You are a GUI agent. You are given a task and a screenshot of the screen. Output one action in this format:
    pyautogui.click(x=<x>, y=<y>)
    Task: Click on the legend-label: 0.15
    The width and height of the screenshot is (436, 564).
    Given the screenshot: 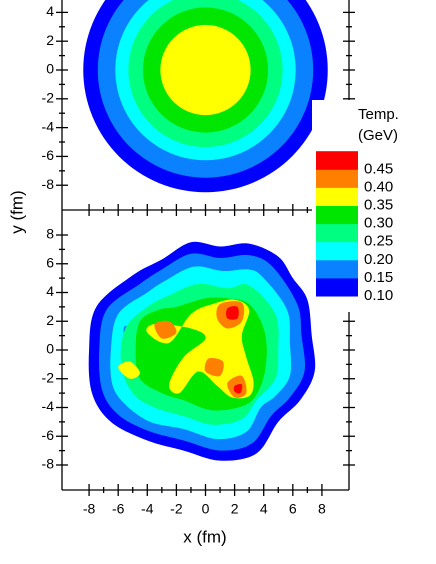 What is the action you would take?
    pyautogui.click(x=378, y=277)
    